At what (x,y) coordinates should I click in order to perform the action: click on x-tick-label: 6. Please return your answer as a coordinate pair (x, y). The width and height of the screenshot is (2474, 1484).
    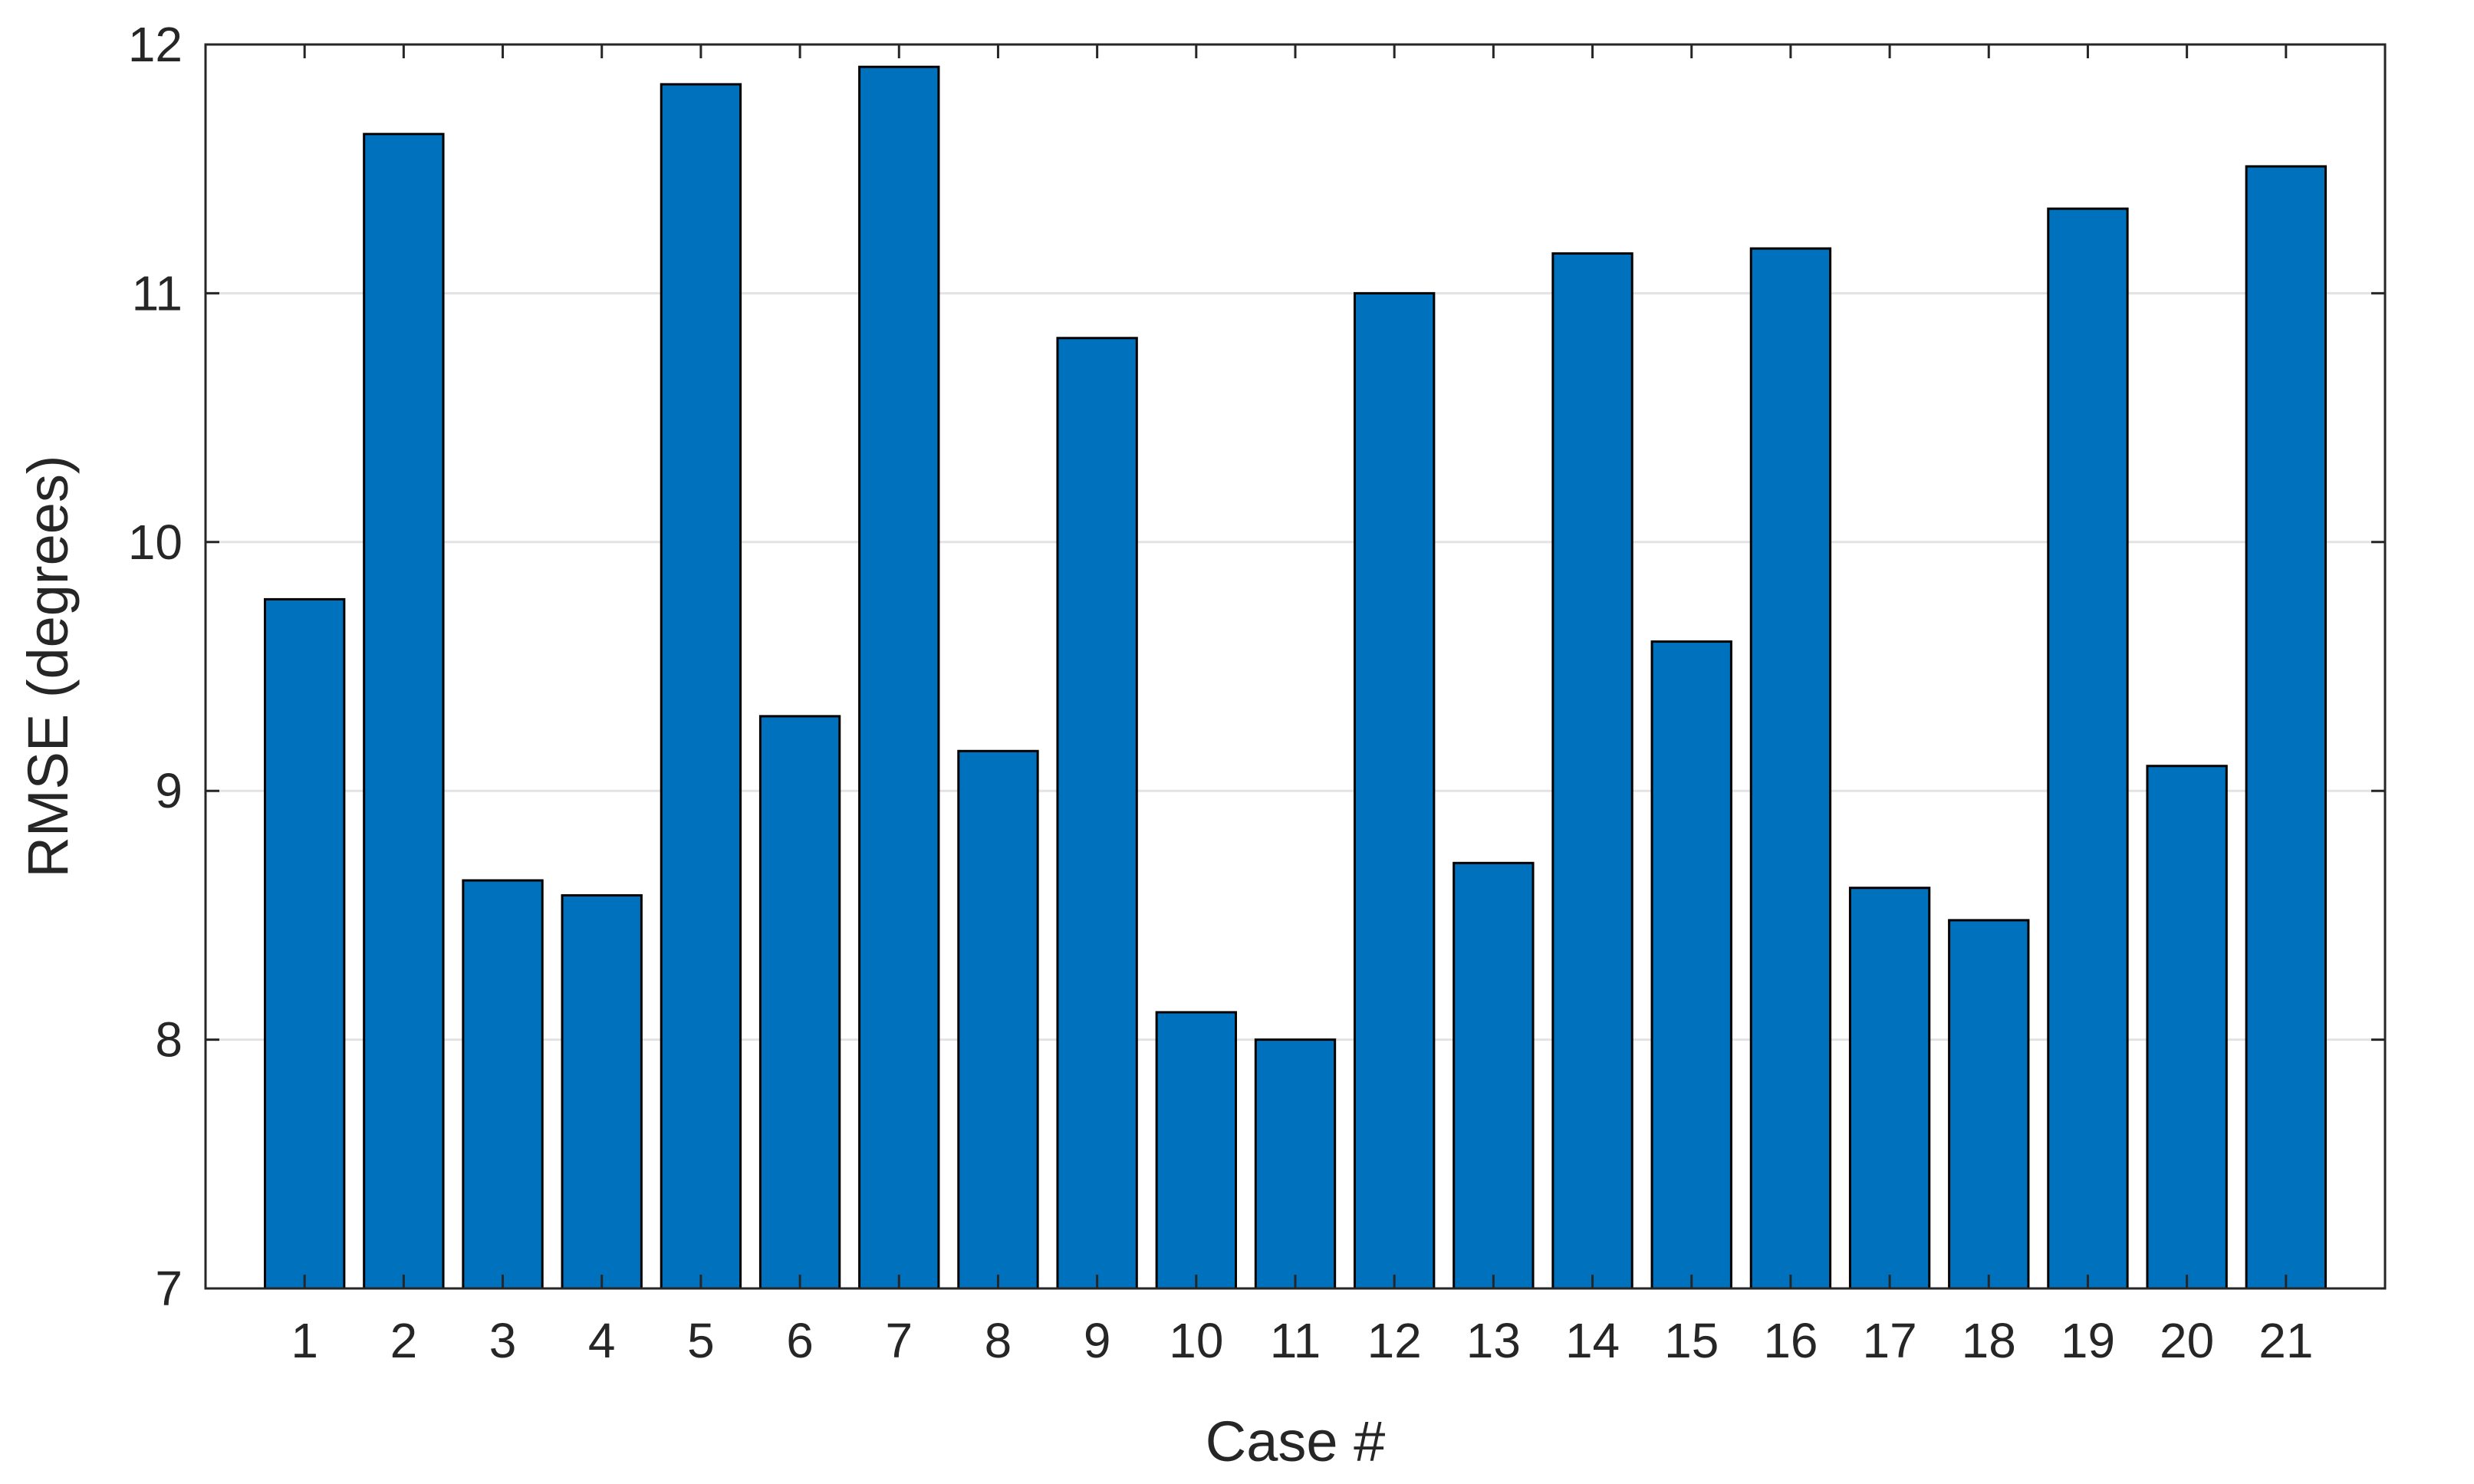
    Looking at the image, I should click on (800, 1340).